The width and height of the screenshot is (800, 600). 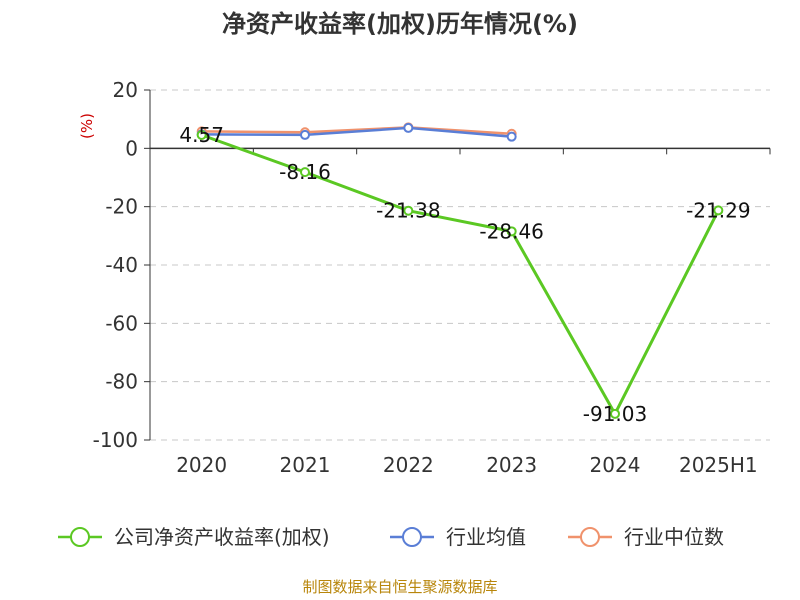 I want to click on data-label: -21.29, so click(x=718, y=210).